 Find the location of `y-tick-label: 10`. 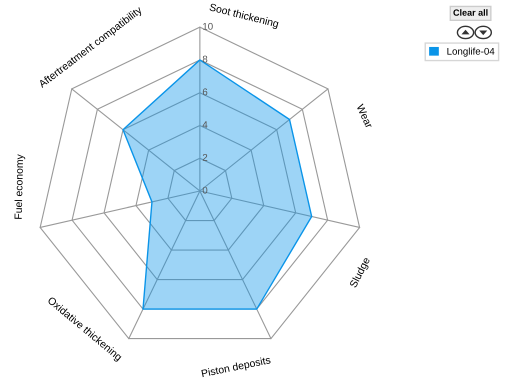

y-tick-label: 10 is located at coordinates (208, 26).